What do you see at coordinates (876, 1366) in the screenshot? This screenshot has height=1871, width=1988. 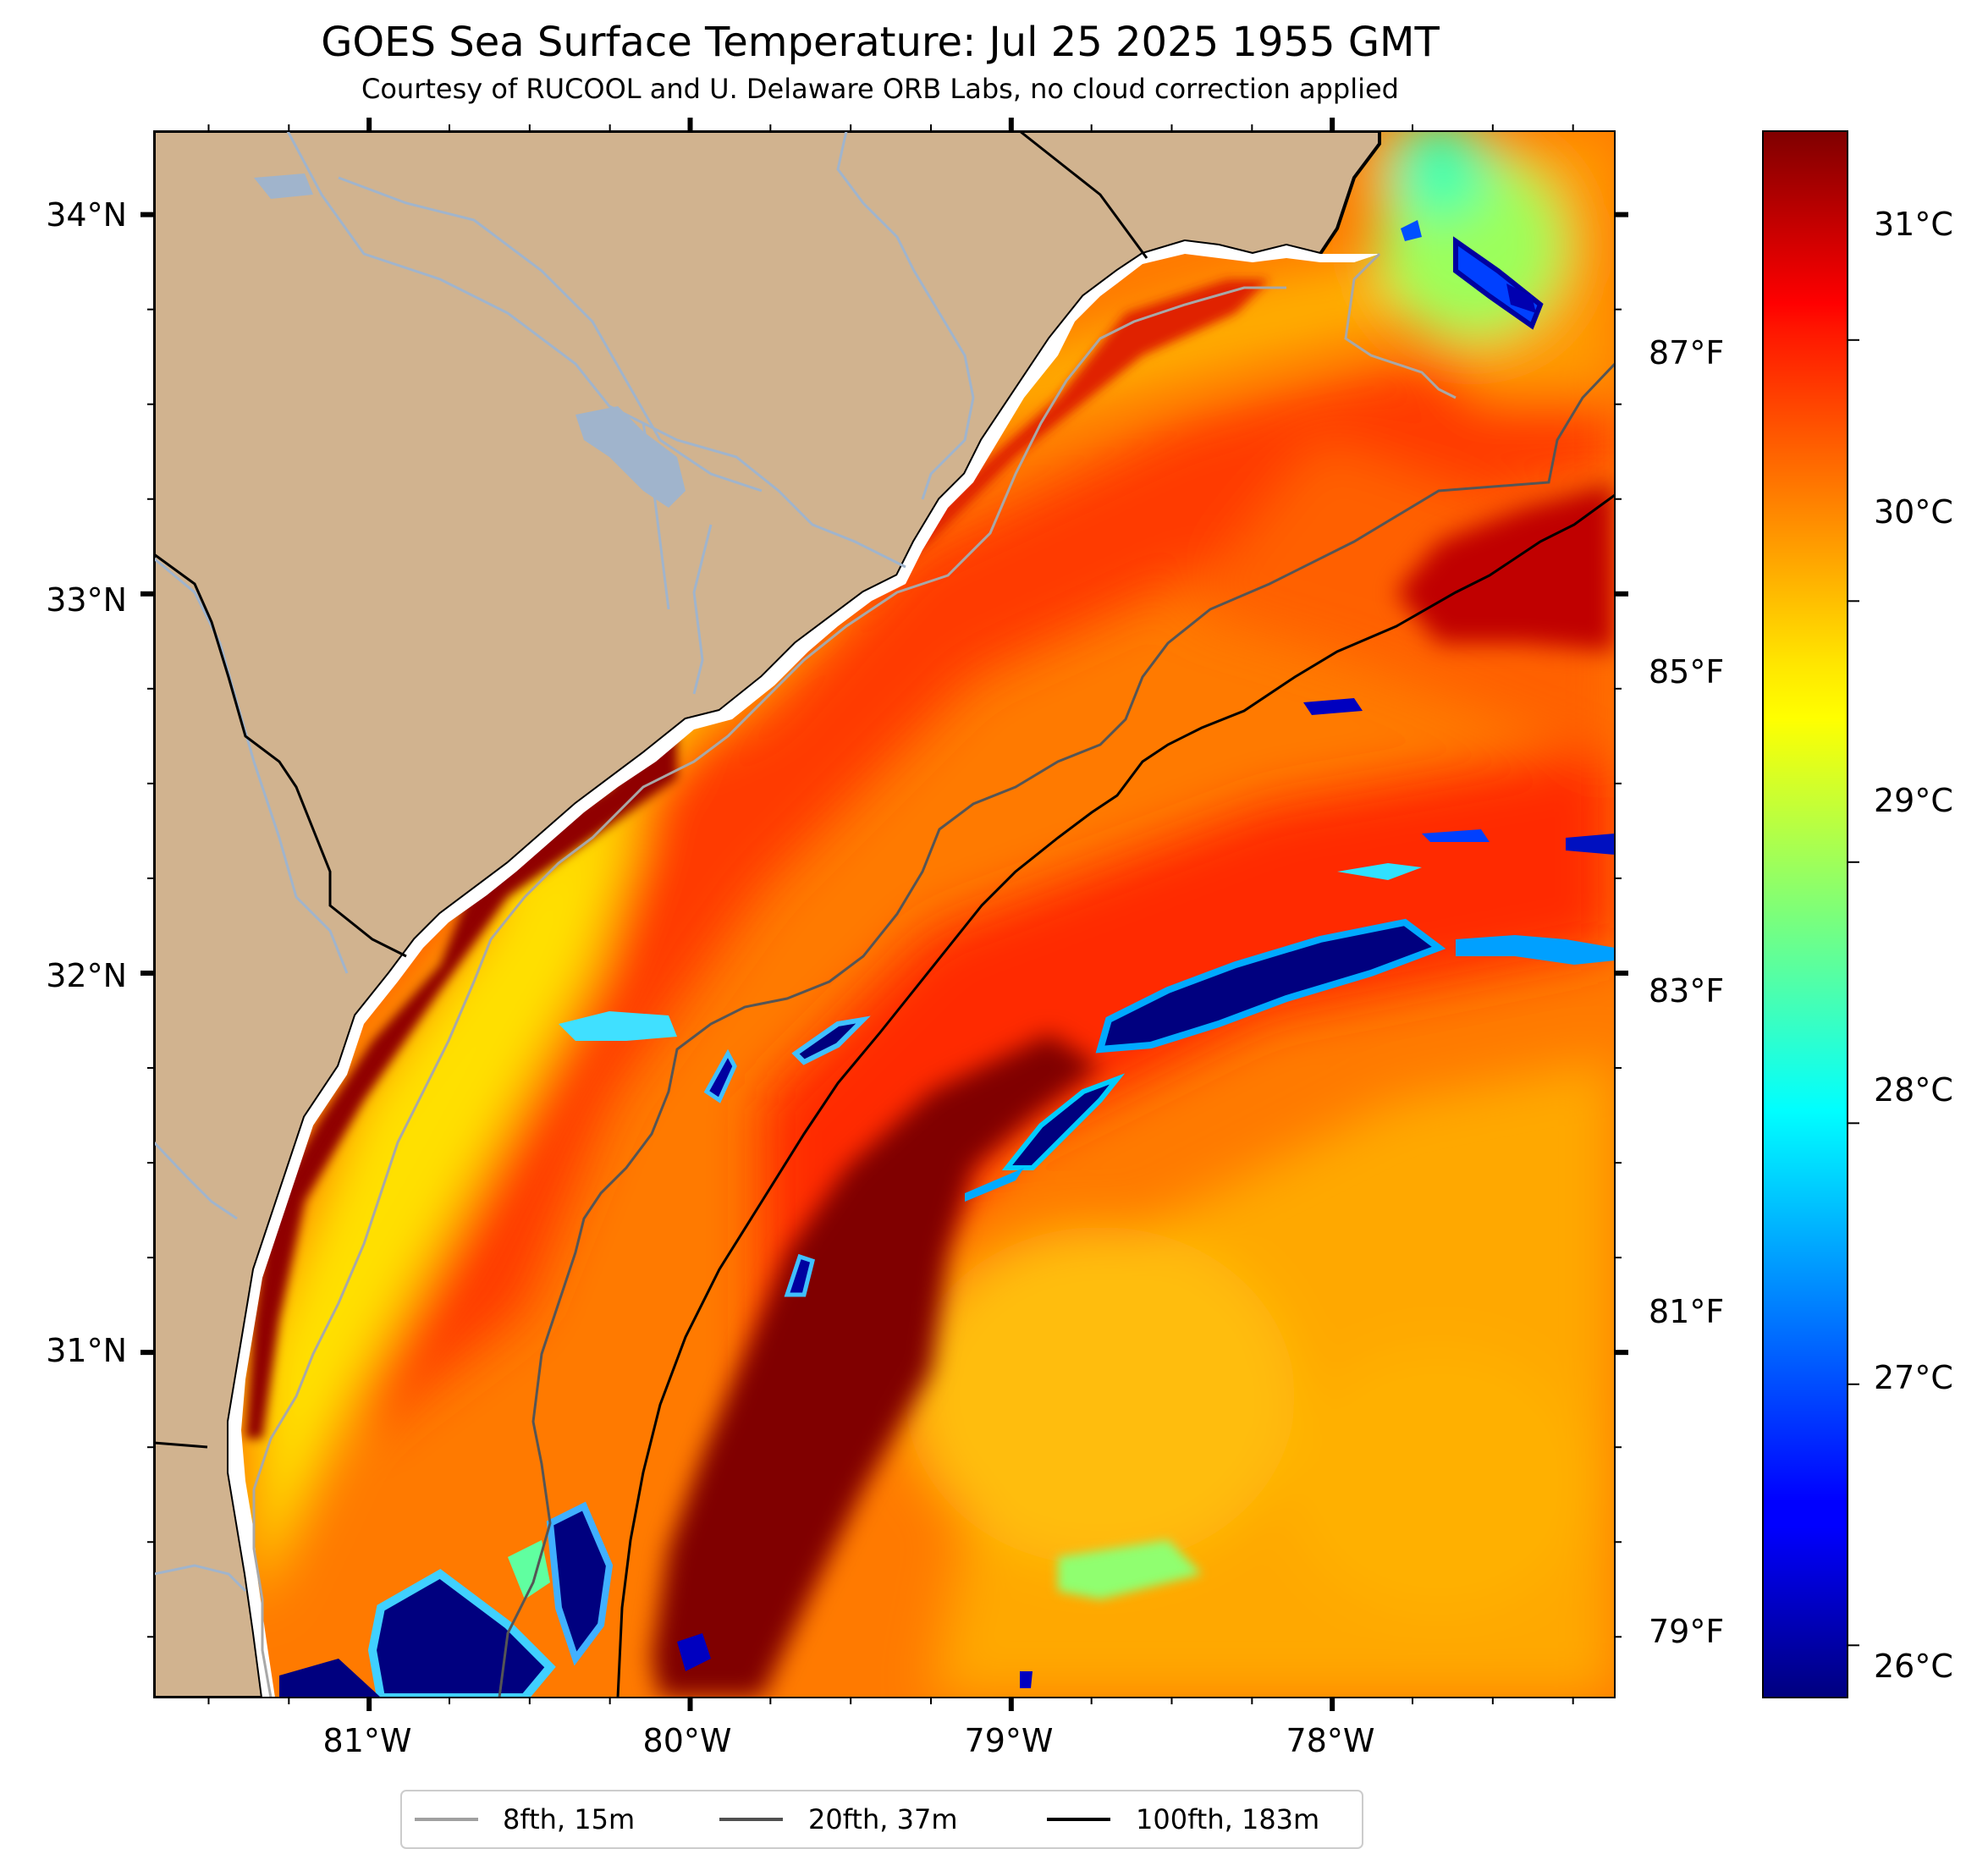 I see `gulf-stream-core` at bounding box center [876, 1366].